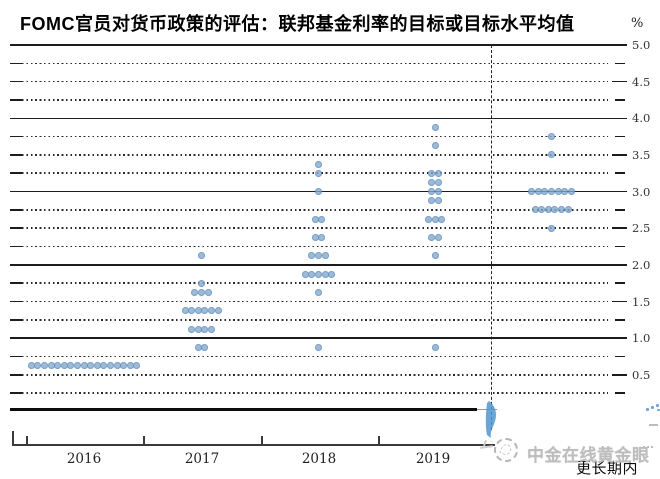 The height and width of the screenshot is (479, 660). Describe the element at coordinates (253, 445) in the screenshot. I see `x-axis-line` at that location.